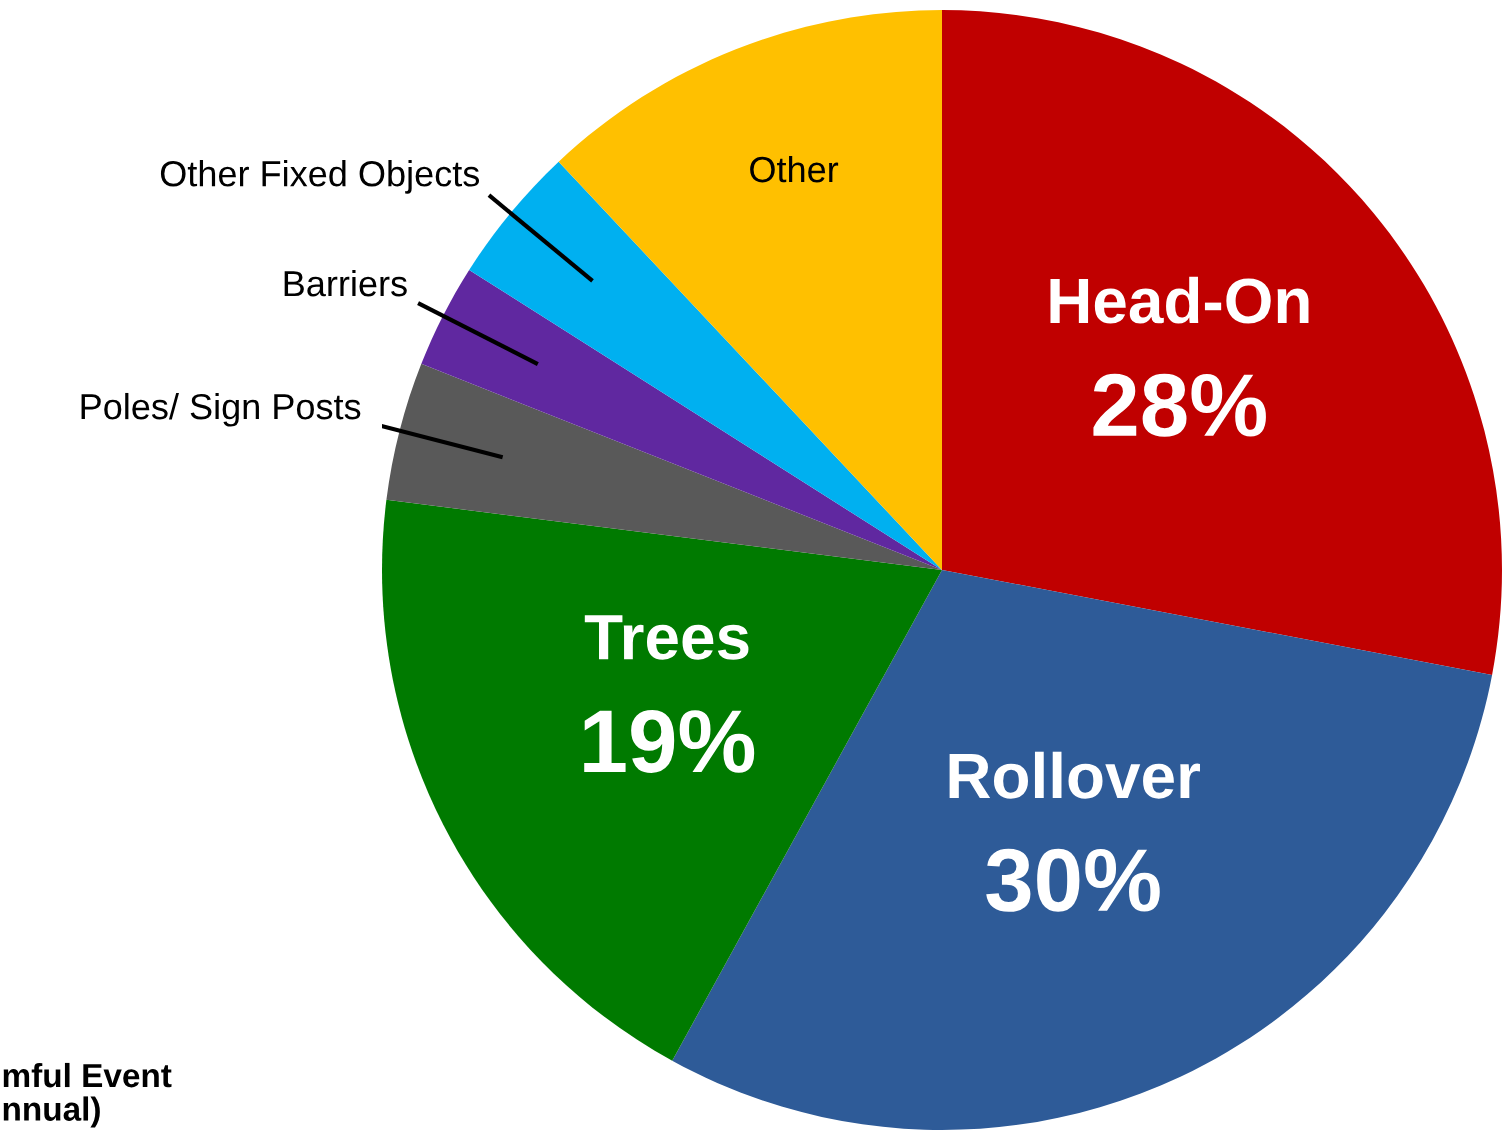 The height and width of the screenshot is (1132, 1511). What do you see at coordinates (1074, 775) in the screenshot?
I see `slice-label: Rollover` at bounding box center [1074, 775].